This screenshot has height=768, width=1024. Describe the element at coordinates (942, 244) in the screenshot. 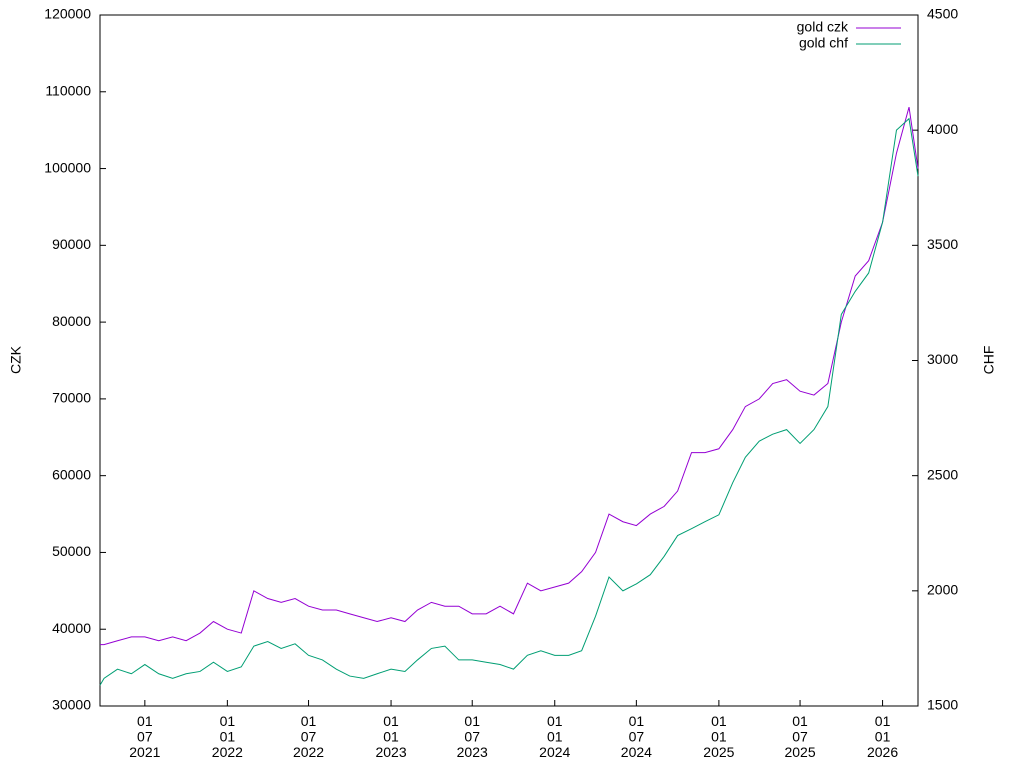

I see `y2-tick-label: 3500` at that location.